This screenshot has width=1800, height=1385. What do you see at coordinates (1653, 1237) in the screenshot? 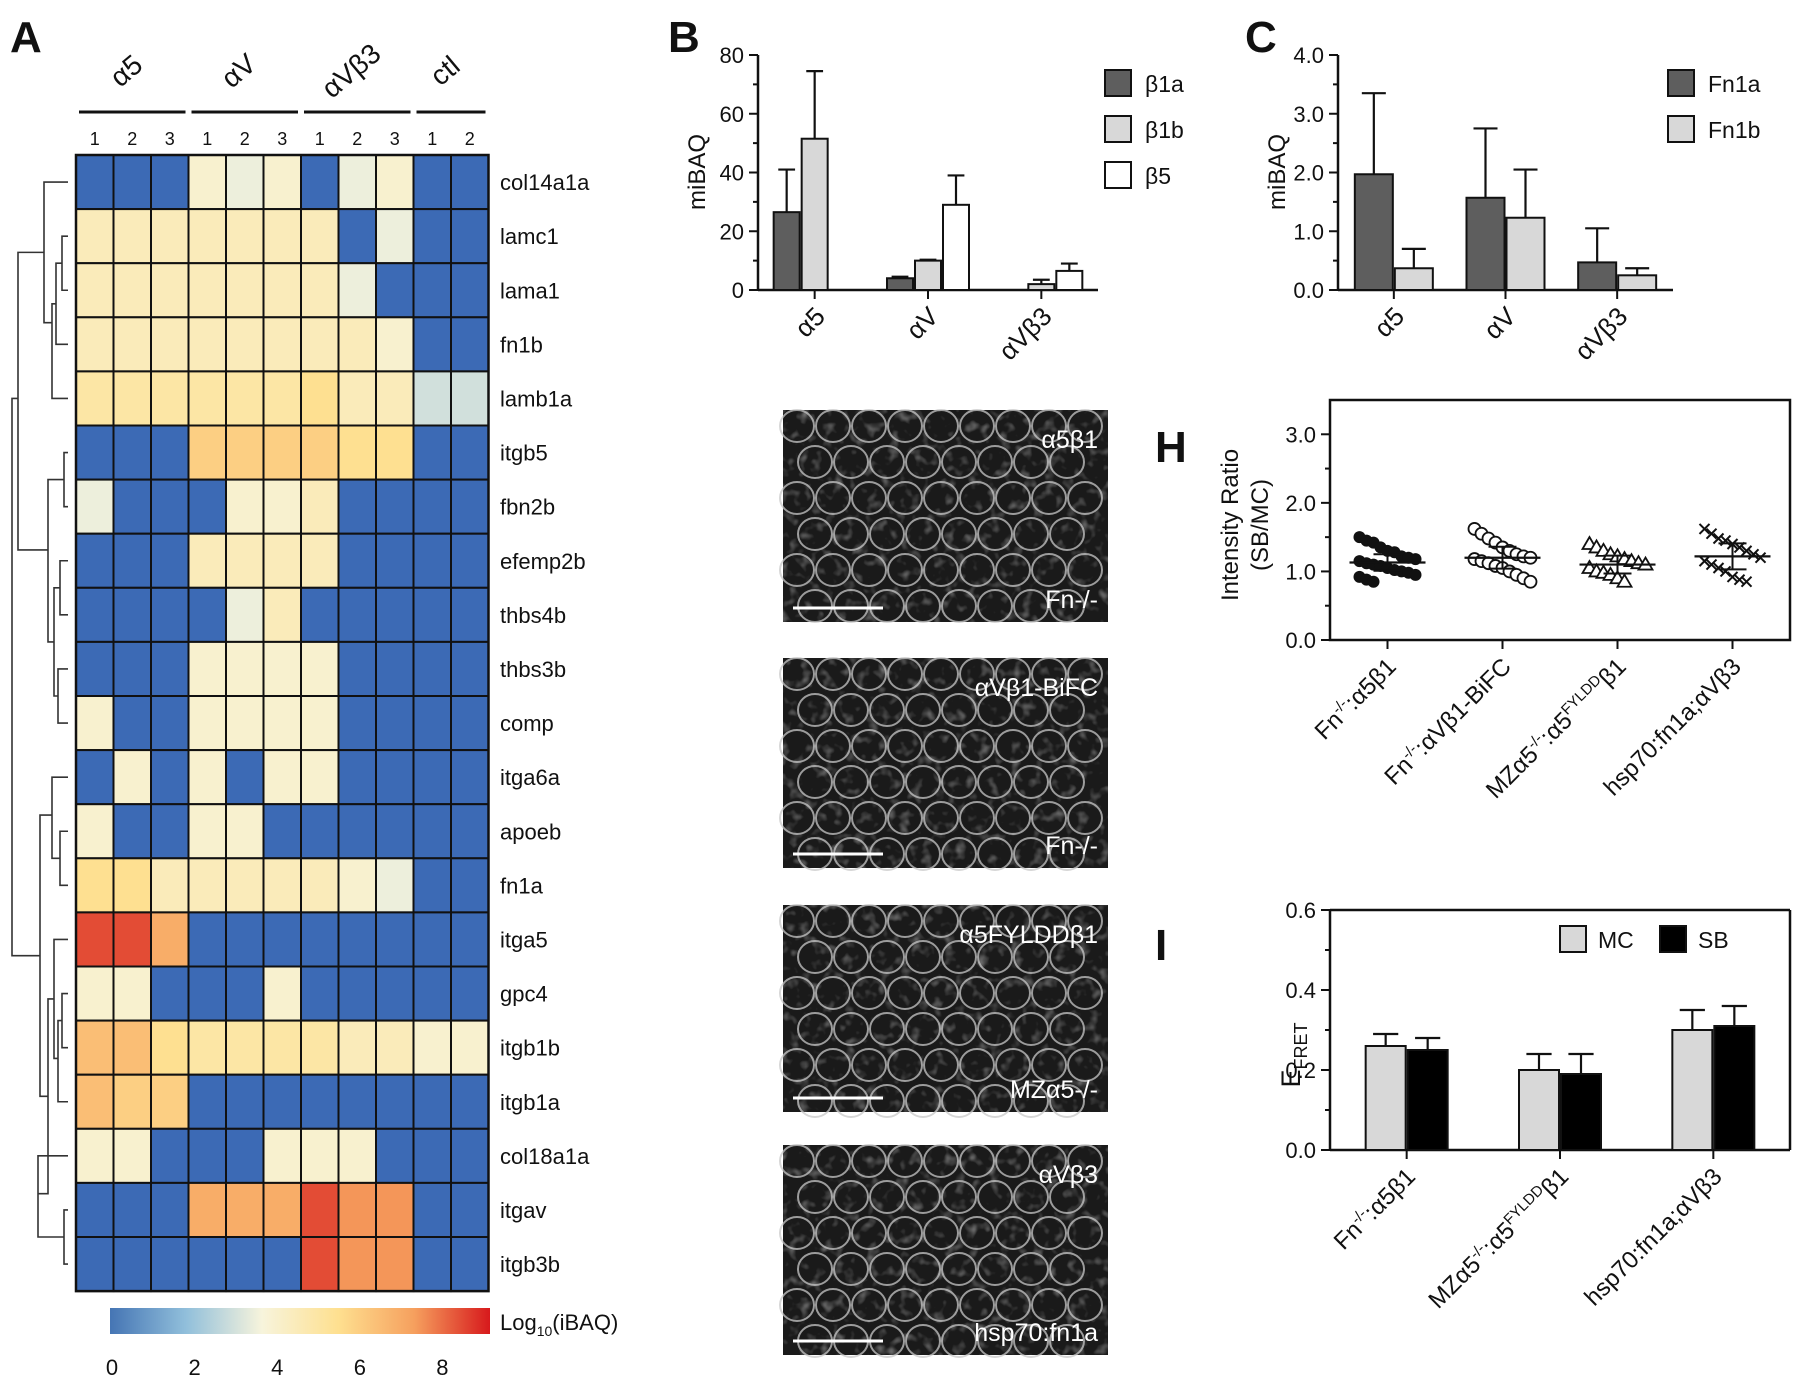
I see `x-tick-label-part: hsp70:fn1a;αVβ3` at bounding box center [1653, 1237].